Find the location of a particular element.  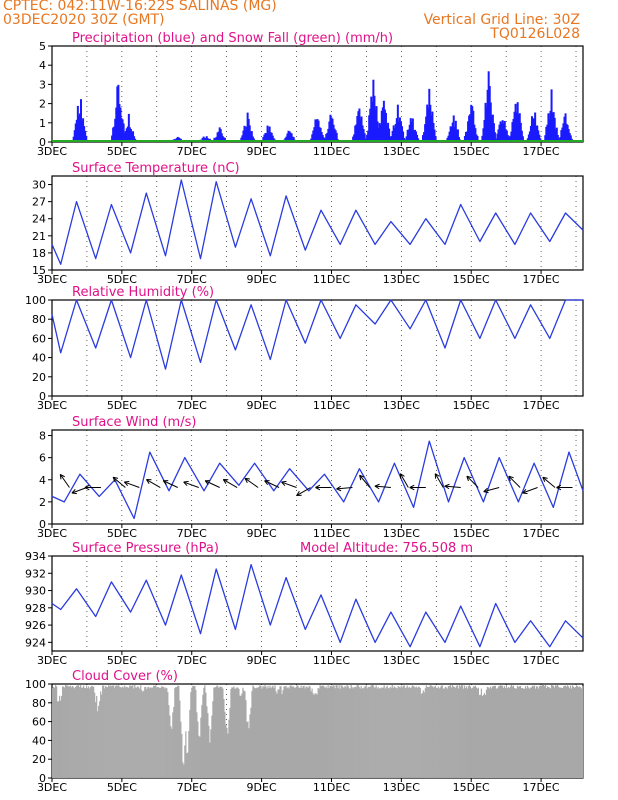

y-tick-label: 2 is located at coordinates (42, 104).